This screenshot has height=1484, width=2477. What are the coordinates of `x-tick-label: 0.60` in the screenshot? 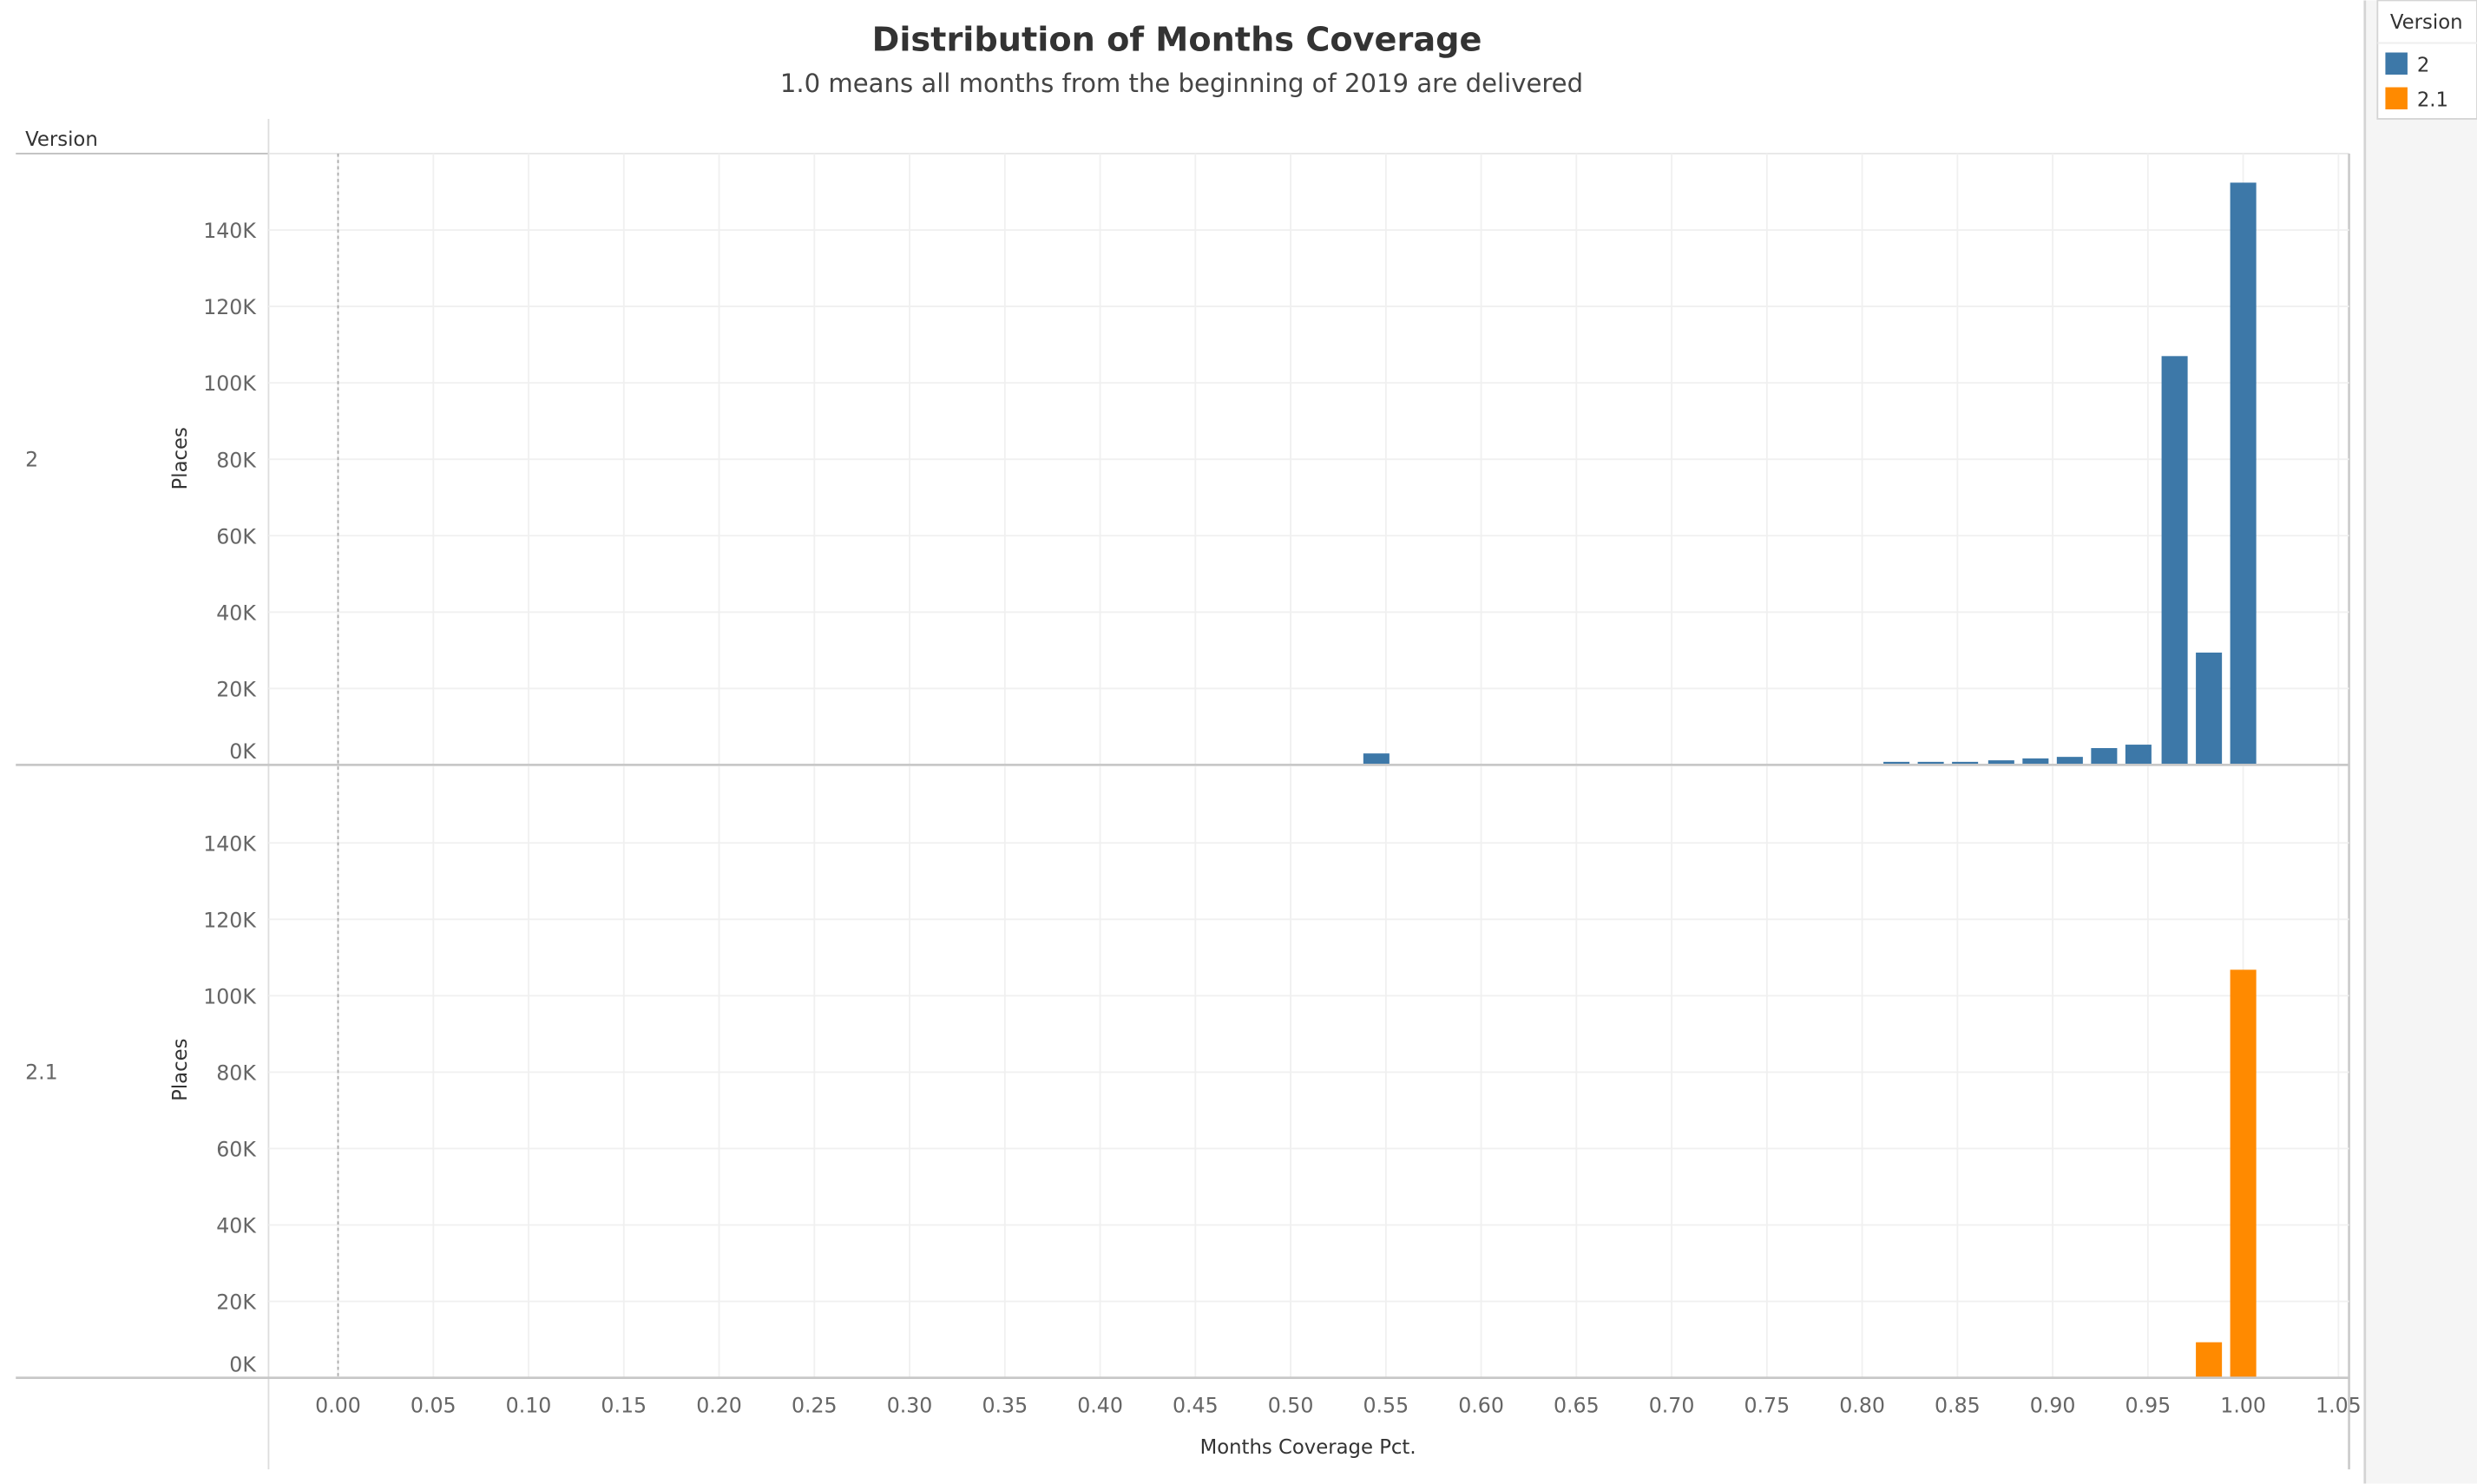 It's located at (1481, 1406).